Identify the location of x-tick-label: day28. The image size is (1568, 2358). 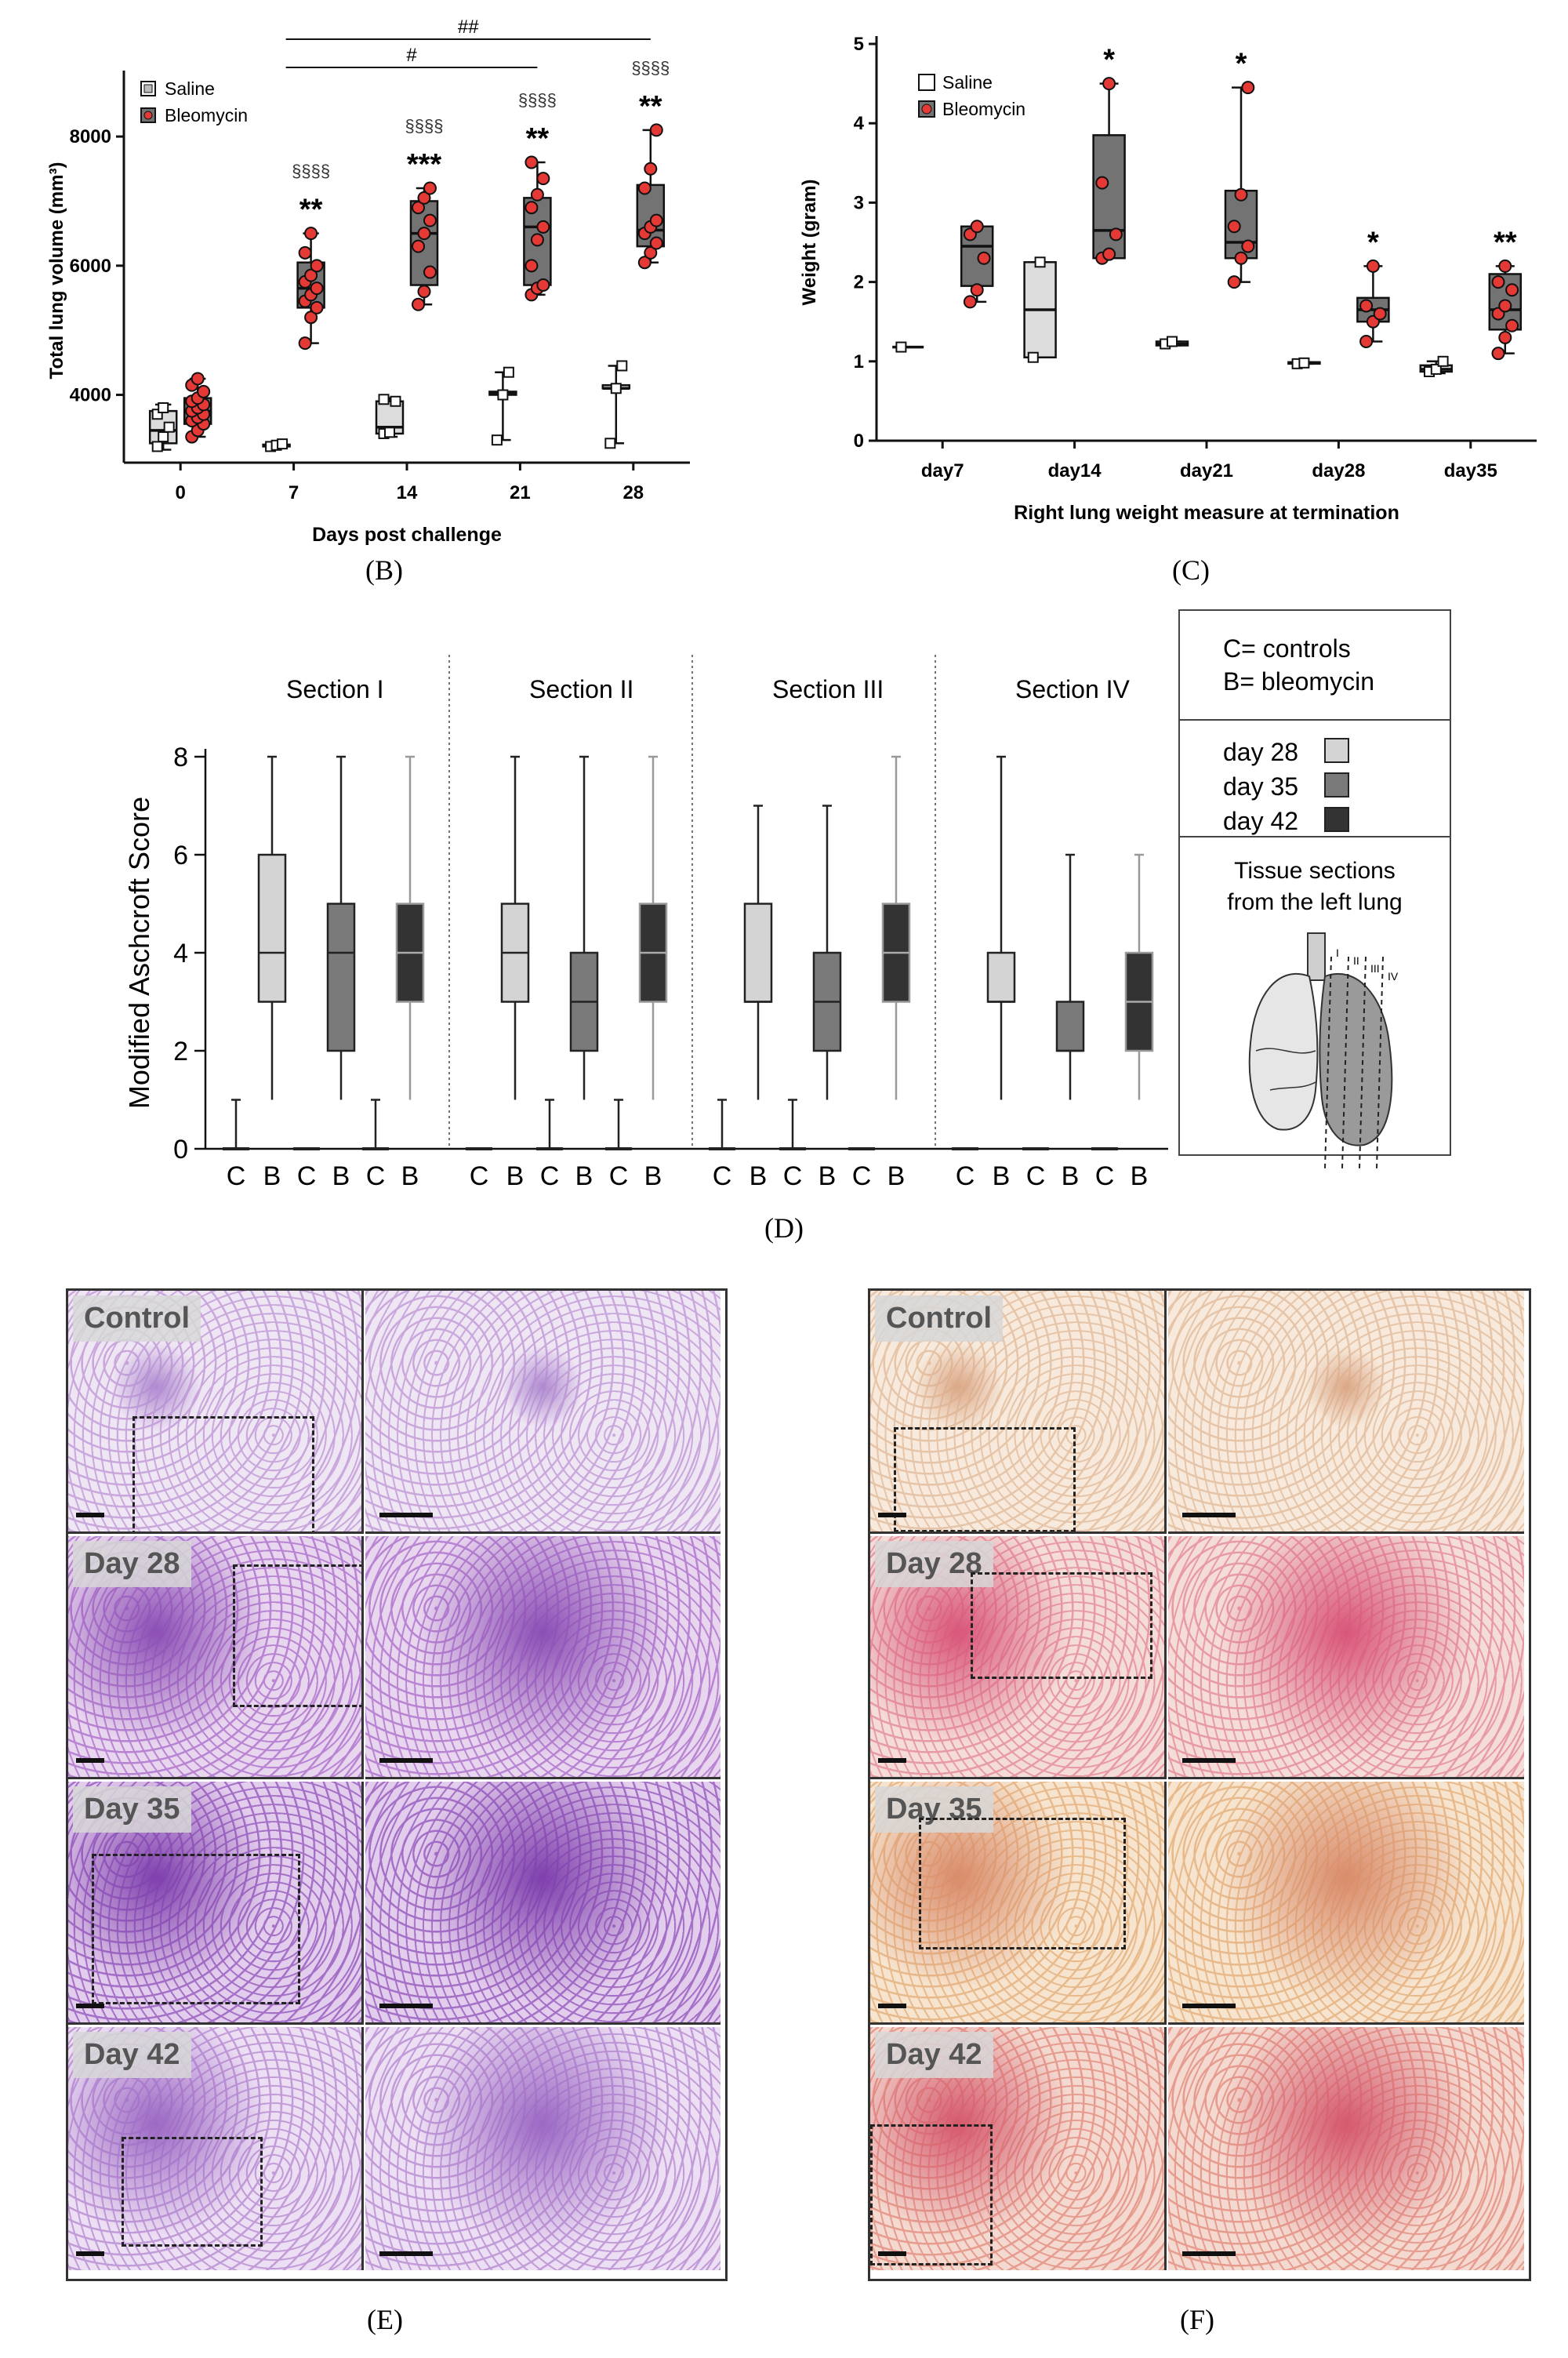
(1338, 470).